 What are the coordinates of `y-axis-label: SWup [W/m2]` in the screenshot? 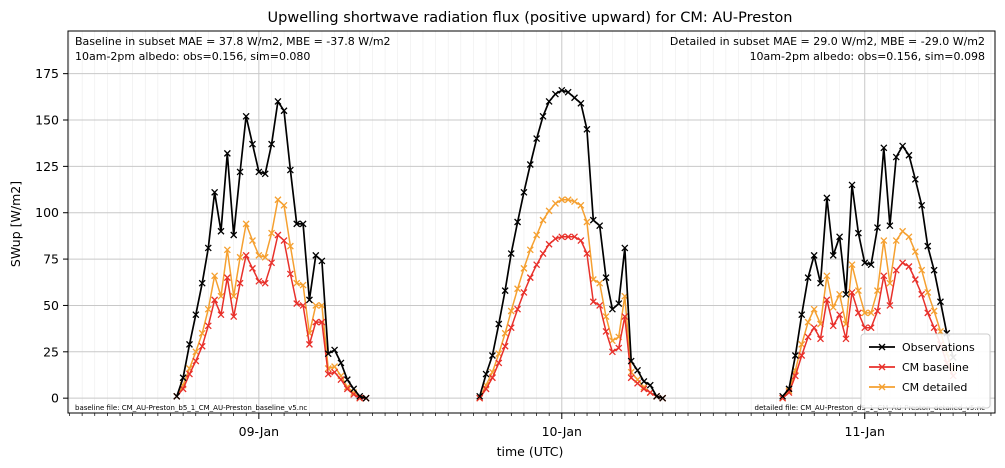 It's located at (15, 224).